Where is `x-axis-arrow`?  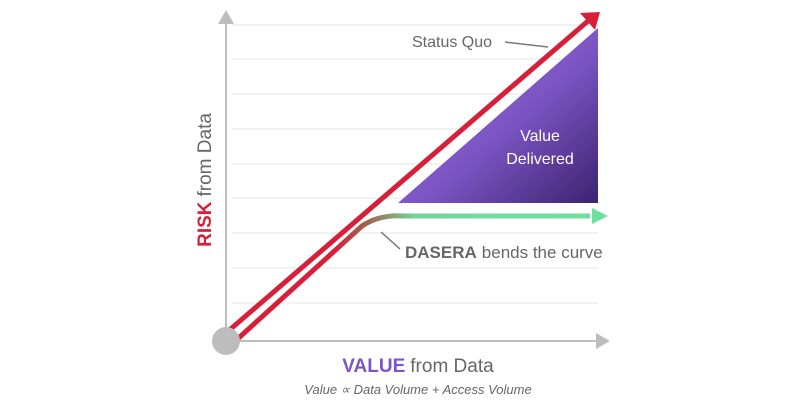
x-axis-arrow is located at coordinates (603, 341).